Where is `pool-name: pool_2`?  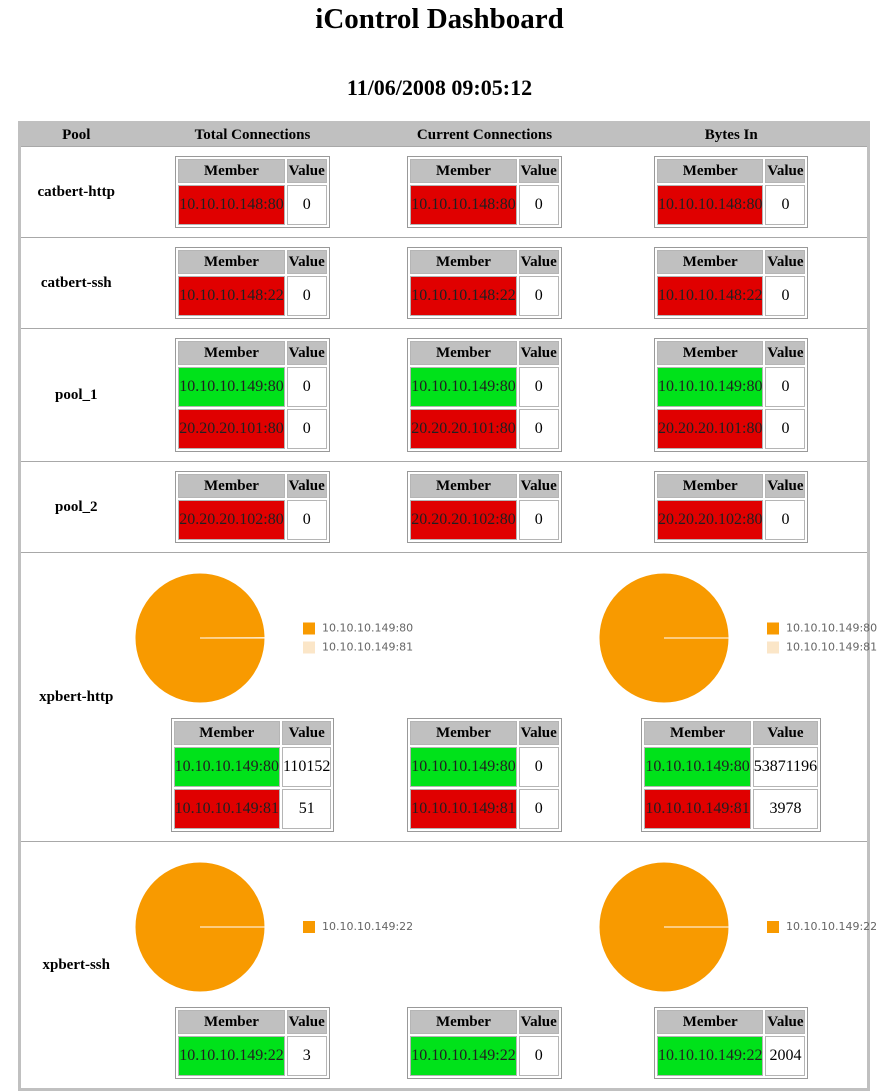
pool-name: pool_2 is located at coordinates (76, 507).